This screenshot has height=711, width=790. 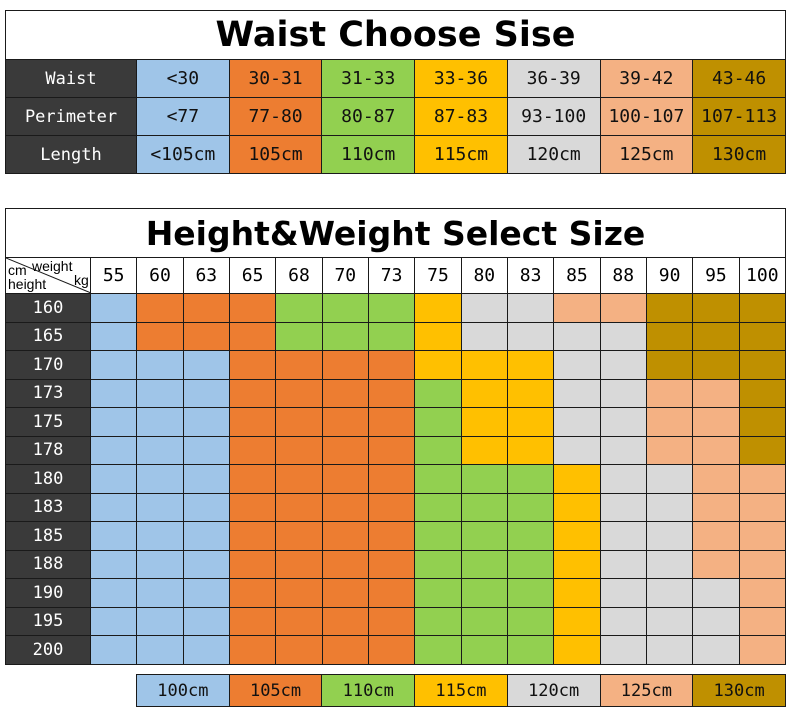 I want to click on legend-cell: 115cm, so click(x=461, y=690).